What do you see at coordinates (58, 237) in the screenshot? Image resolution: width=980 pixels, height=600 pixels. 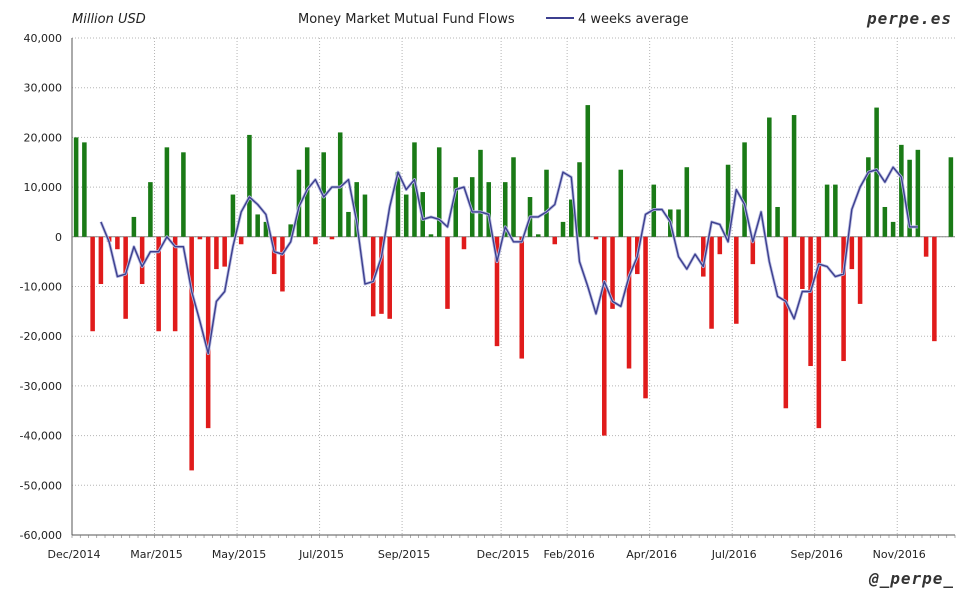 I see `y-tick-label: 0` at bounding box center [58, 237].